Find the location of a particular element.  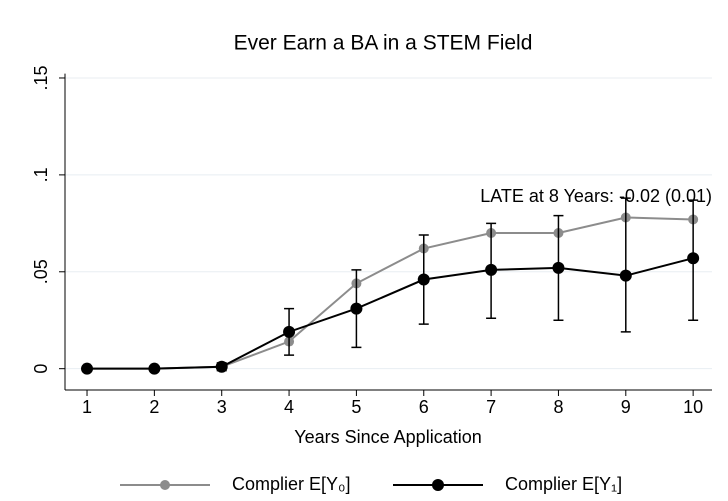

x-tick-label: 4 is located at coordinates (289, 407).